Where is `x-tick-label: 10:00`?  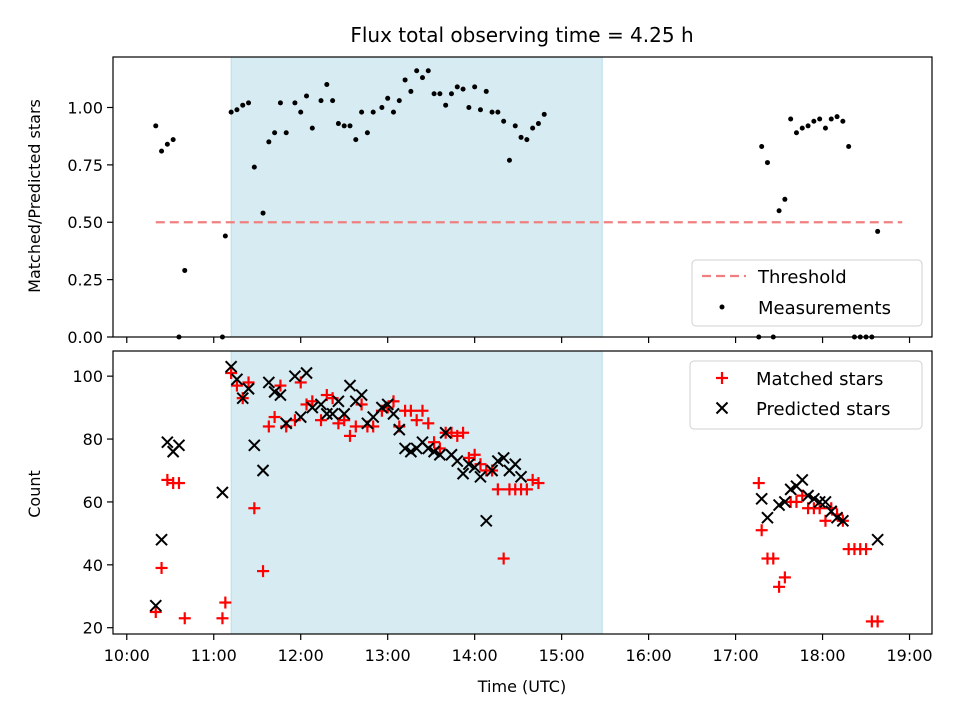 x-tick-label: 10:00 is located at coordinates (127, 655).